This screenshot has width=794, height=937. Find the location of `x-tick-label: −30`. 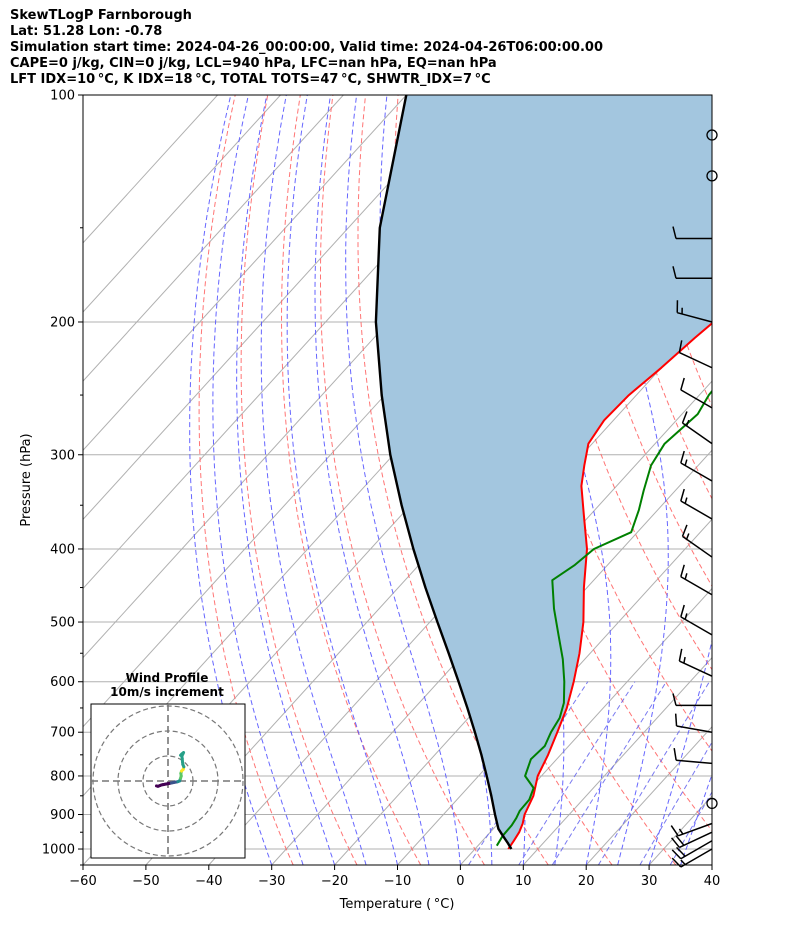

x-tick-label: −30 is located at coordinates (271, 881).